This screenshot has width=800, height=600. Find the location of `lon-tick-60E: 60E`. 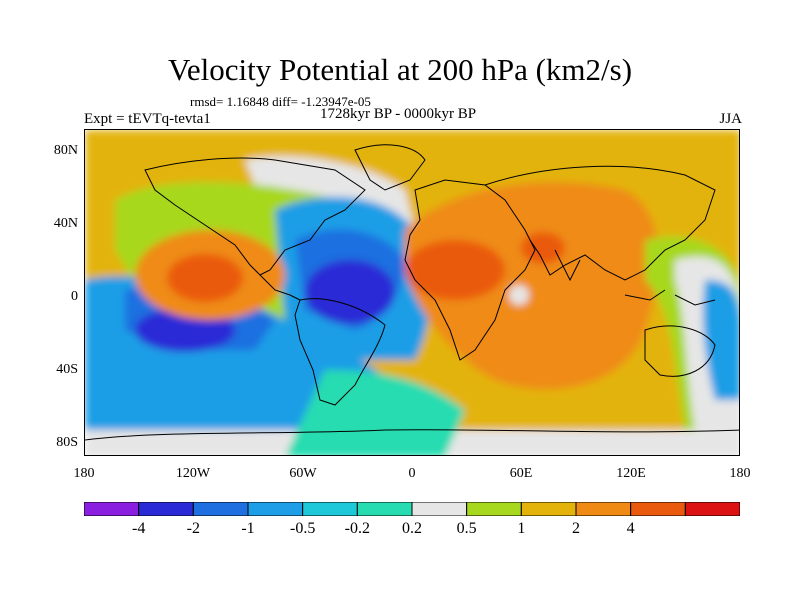

lon-tick-60E: 60E is located at coordinates (521, 473).